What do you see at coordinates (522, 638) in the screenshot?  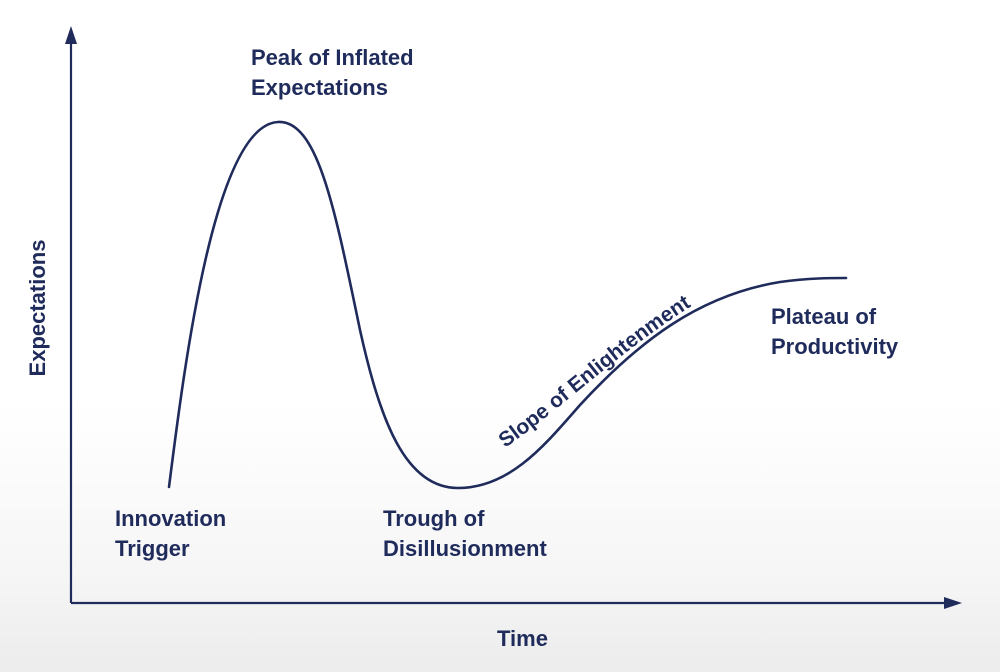 I see `x-axis-label: Time` at bounding box center [522, 638].